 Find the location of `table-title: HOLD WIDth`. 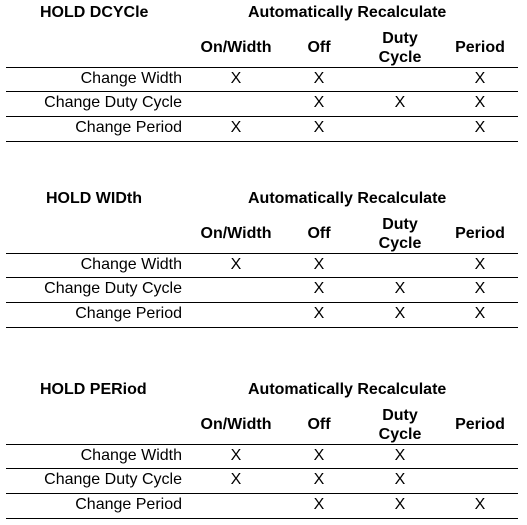

table-title: HOLD WIDth is located at coordinates (94, 198).